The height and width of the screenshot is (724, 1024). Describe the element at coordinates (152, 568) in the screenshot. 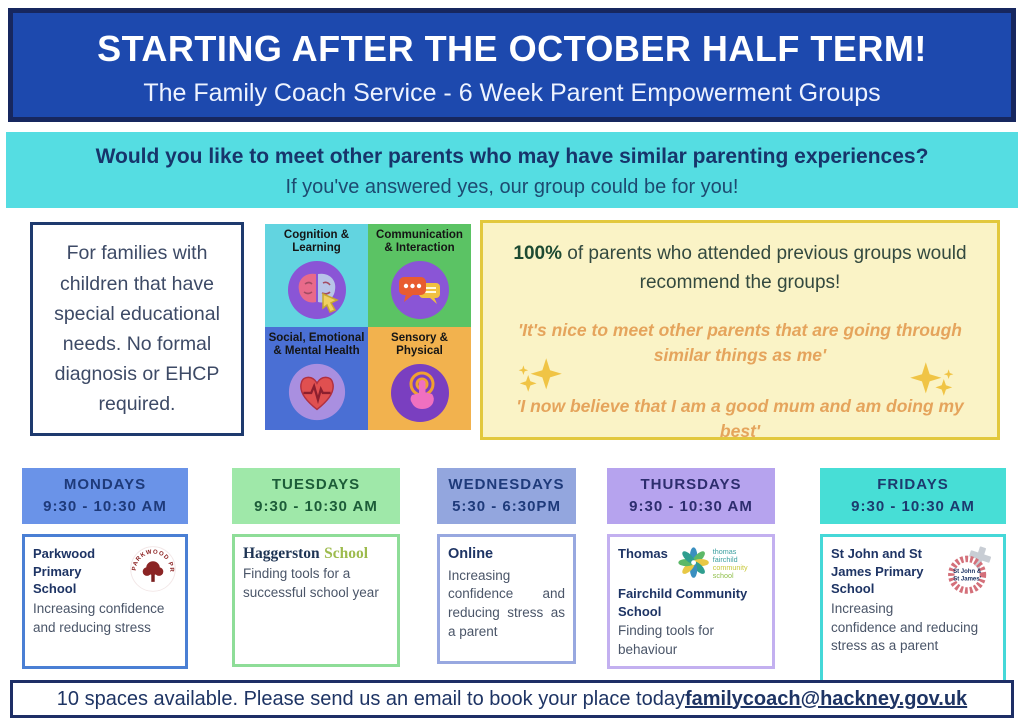

I see `parkwood-school-logo: PARKWOOD PRIMARY SCHOOL` at that location.